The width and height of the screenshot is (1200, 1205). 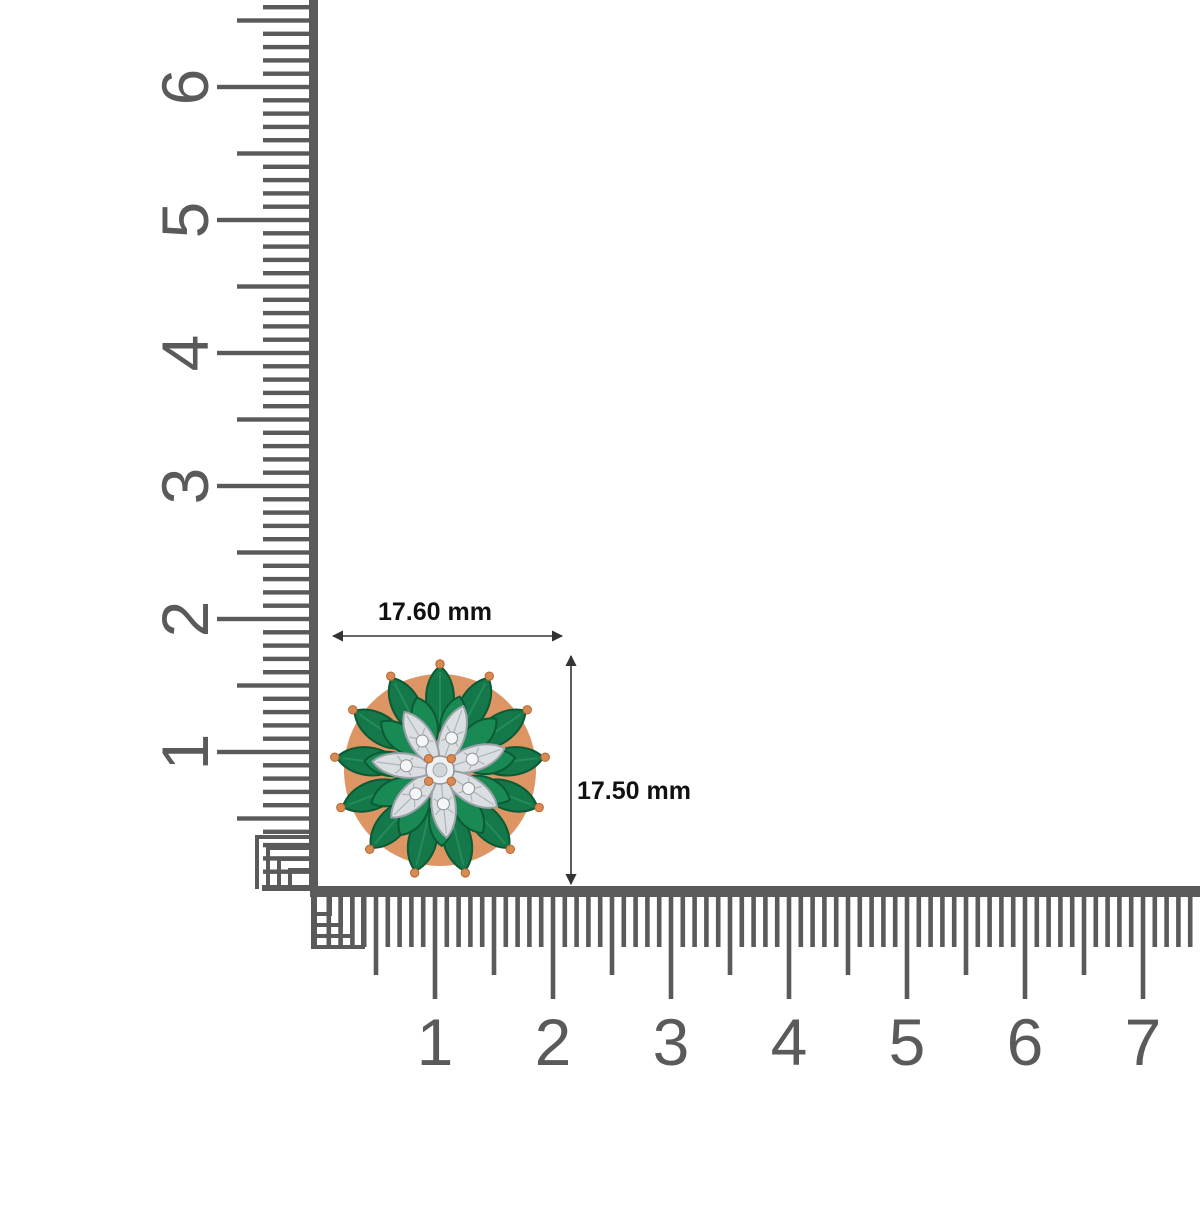 I want to click on horizontal-ruler-number: 2, so click(x=553, y=1042).